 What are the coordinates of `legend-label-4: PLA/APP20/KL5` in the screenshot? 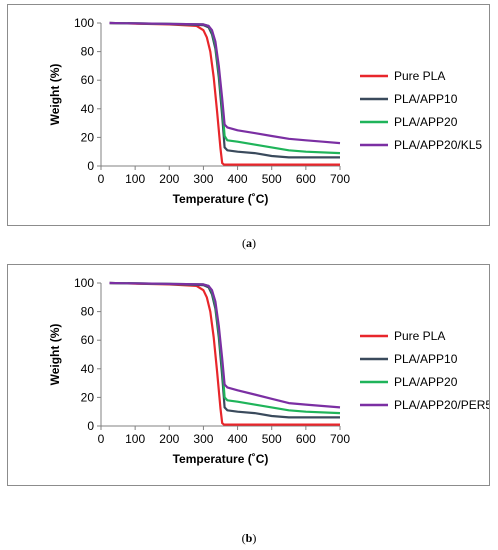 It's located at (438, 145).